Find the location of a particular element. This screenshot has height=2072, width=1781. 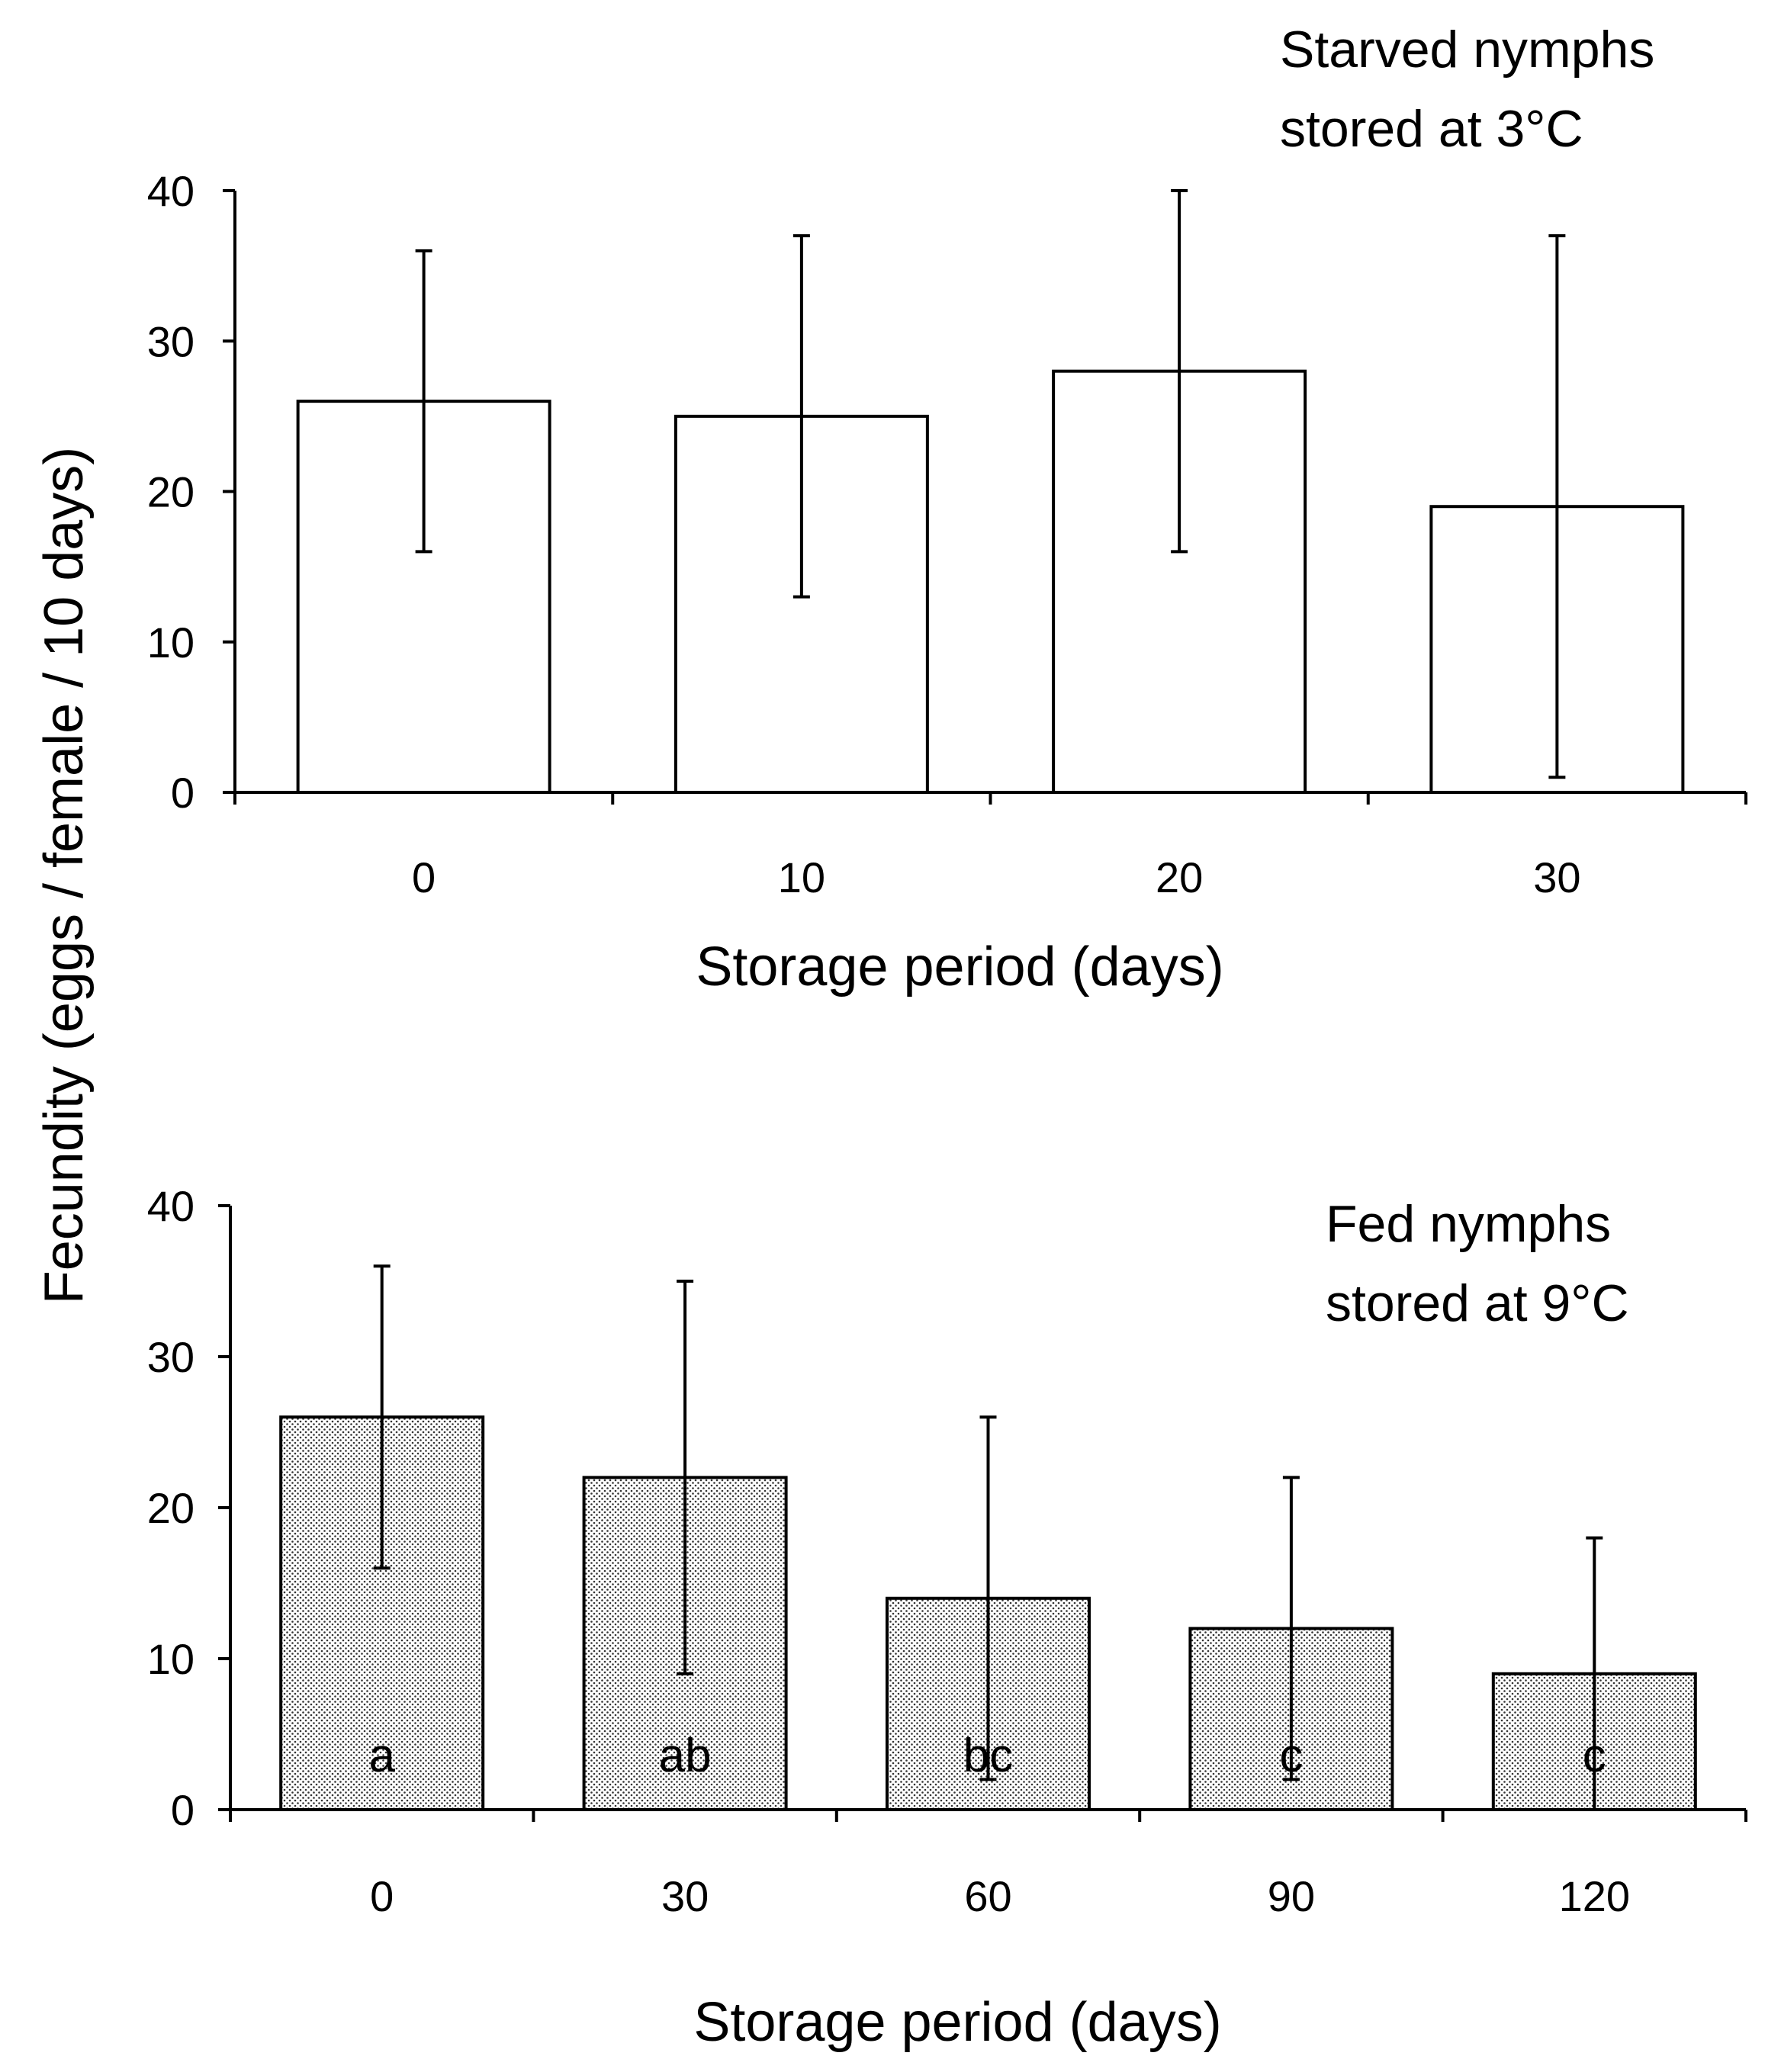

x-tick-label-120: 120 is located at coordinates (1595, 1896).